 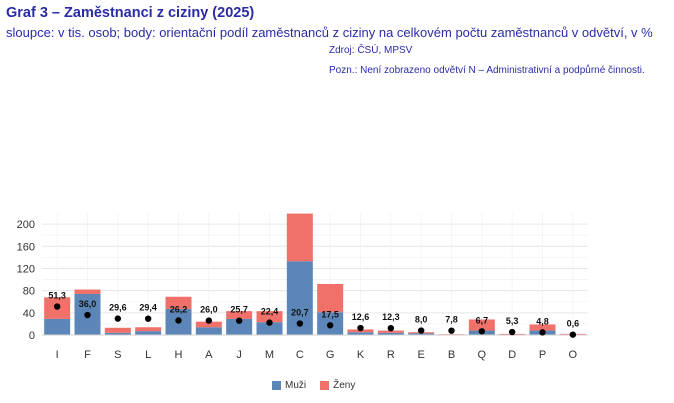 What do you see at coordinates (239, 355) in the screenshot?
I see `x-tick-label: J` at bounding box center [239, 355].